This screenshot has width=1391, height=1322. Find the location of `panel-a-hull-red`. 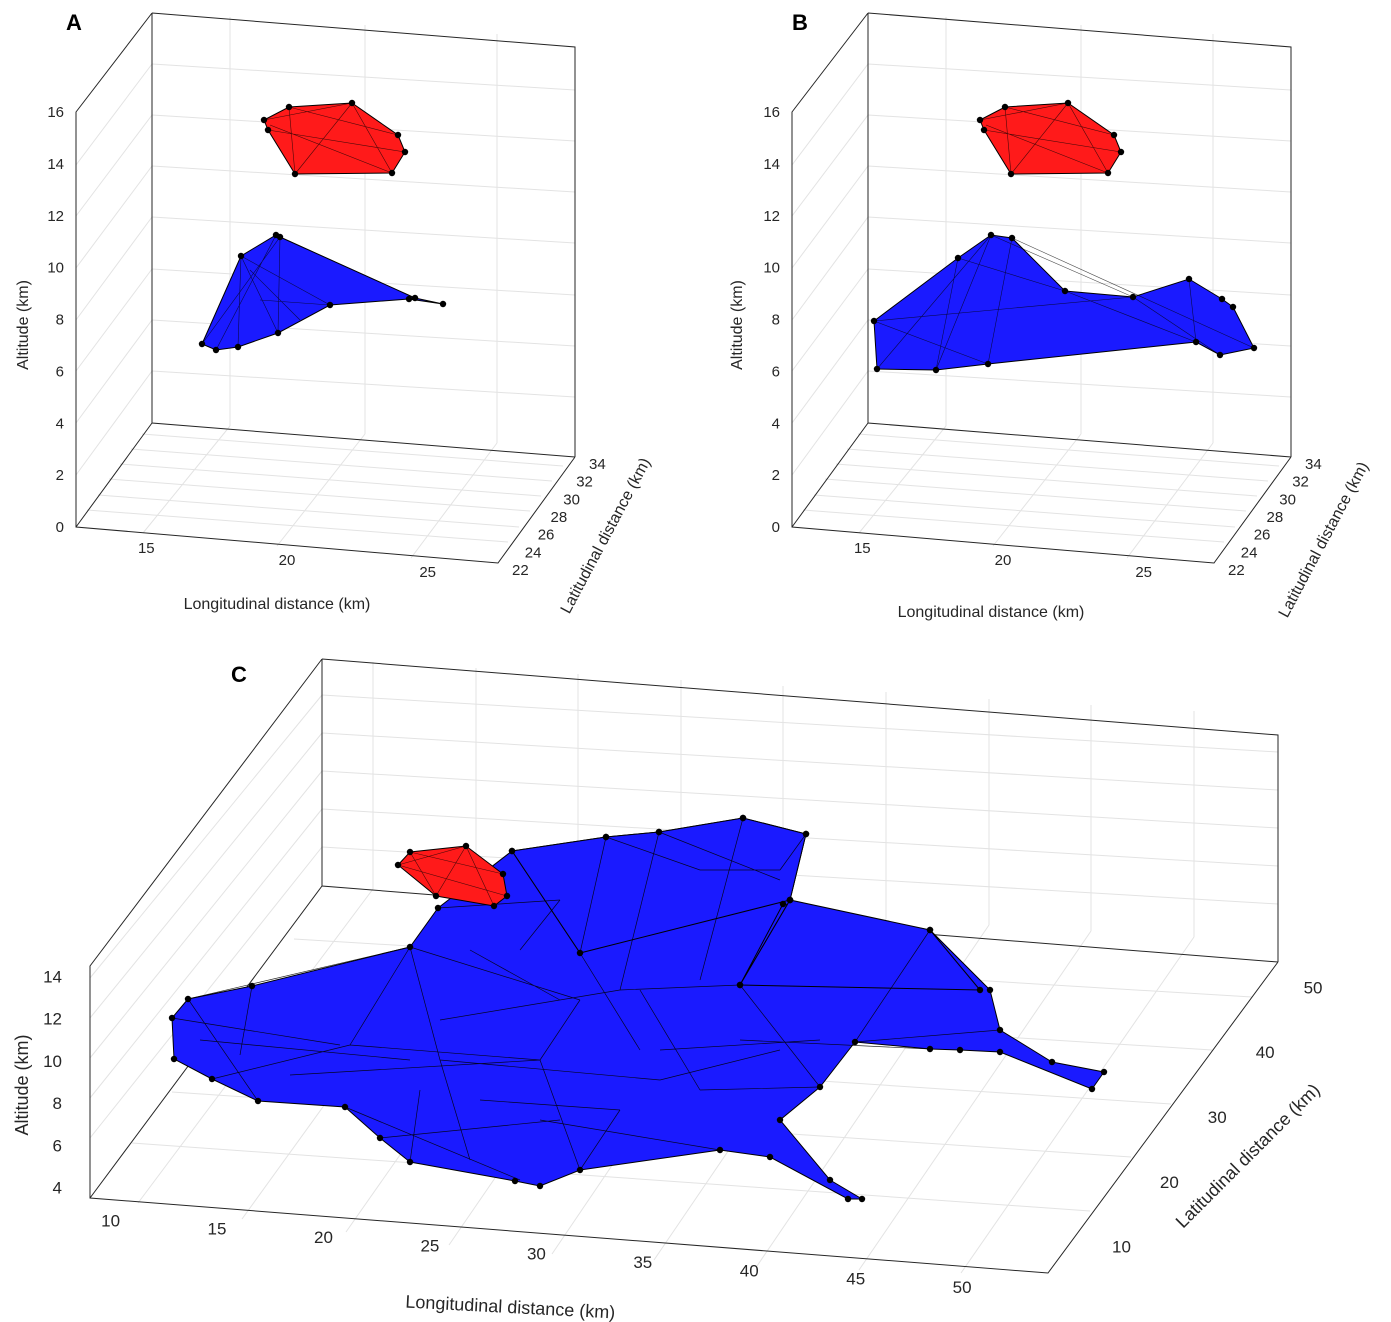

panel-a-hull-red is located at coordinates (334, 138).